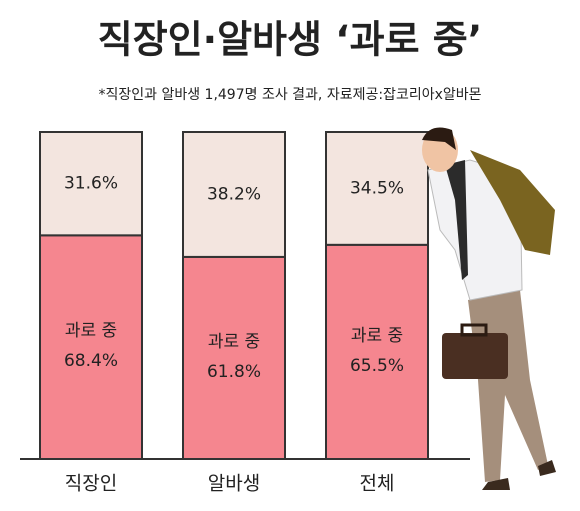 This screenshot has width=580, height=511. Describe the element at coordinates (91, 361) in the screenshot. I see `value-label: 68.4%` at that location.